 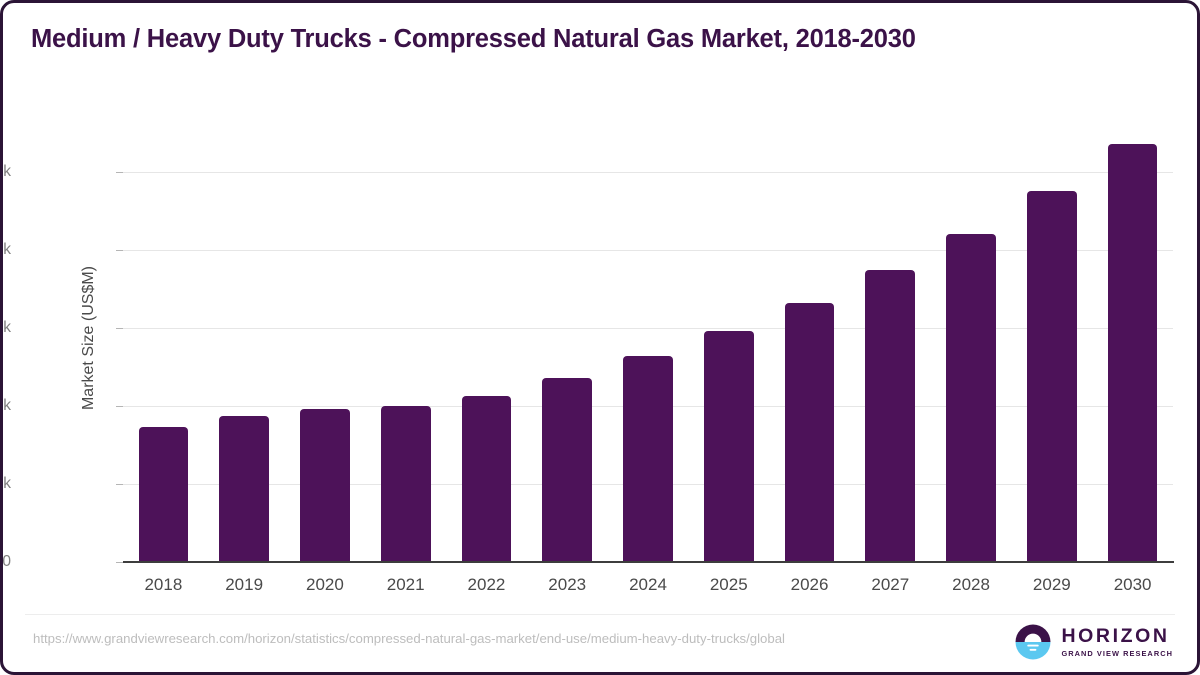 What do you see at coordinates (486, 584) in the screenshot?
I see `x-axis-tick-label: 2022` at bounding box center [486, 584].